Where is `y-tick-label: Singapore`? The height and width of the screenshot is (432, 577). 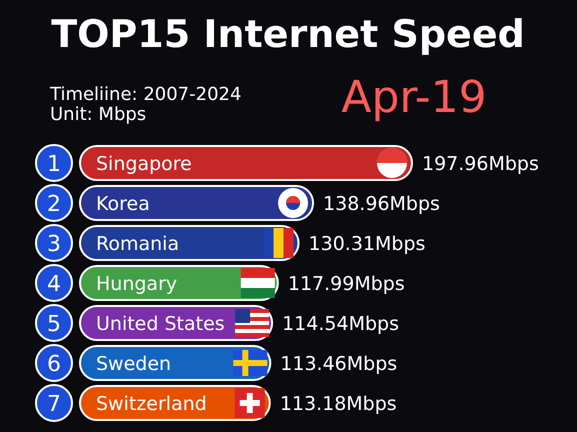 y-tick-label: Singapore is located at coordinates (144, 164).